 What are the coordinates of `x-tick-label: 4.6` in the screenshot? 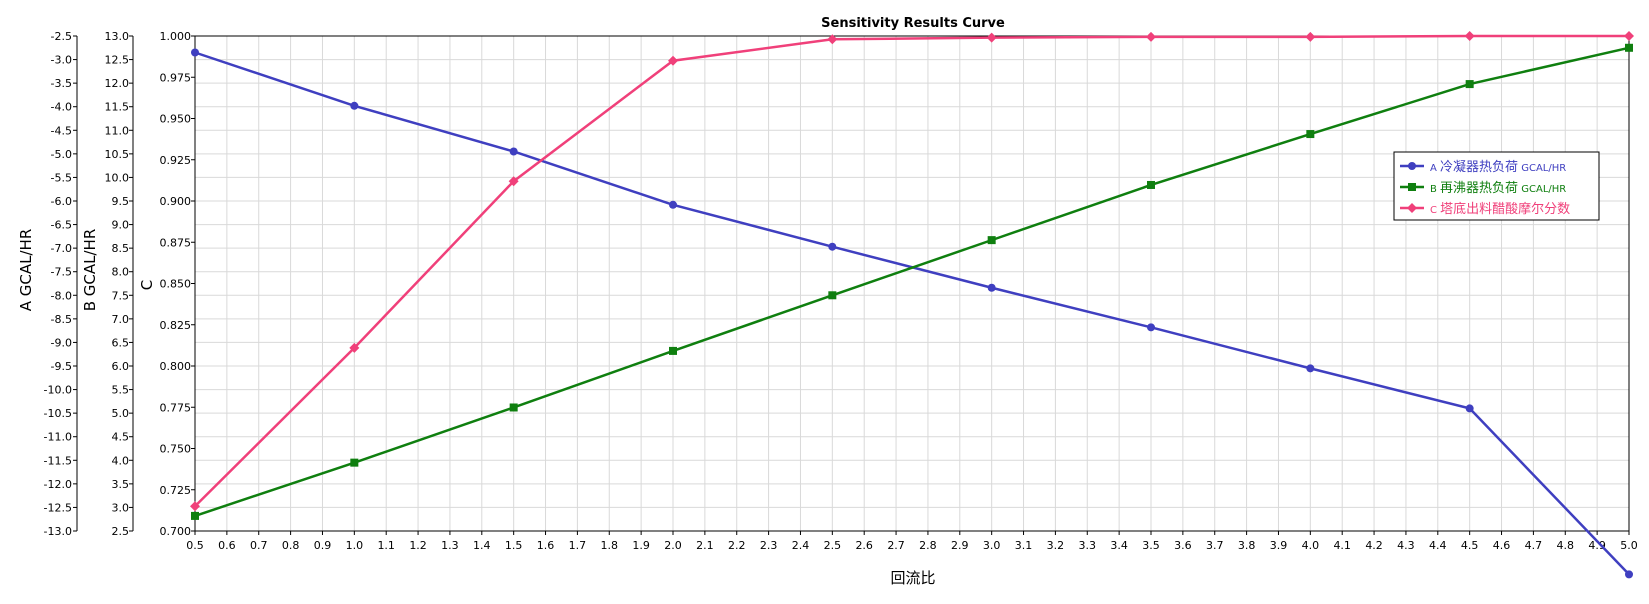 It's located at (1502, 545).